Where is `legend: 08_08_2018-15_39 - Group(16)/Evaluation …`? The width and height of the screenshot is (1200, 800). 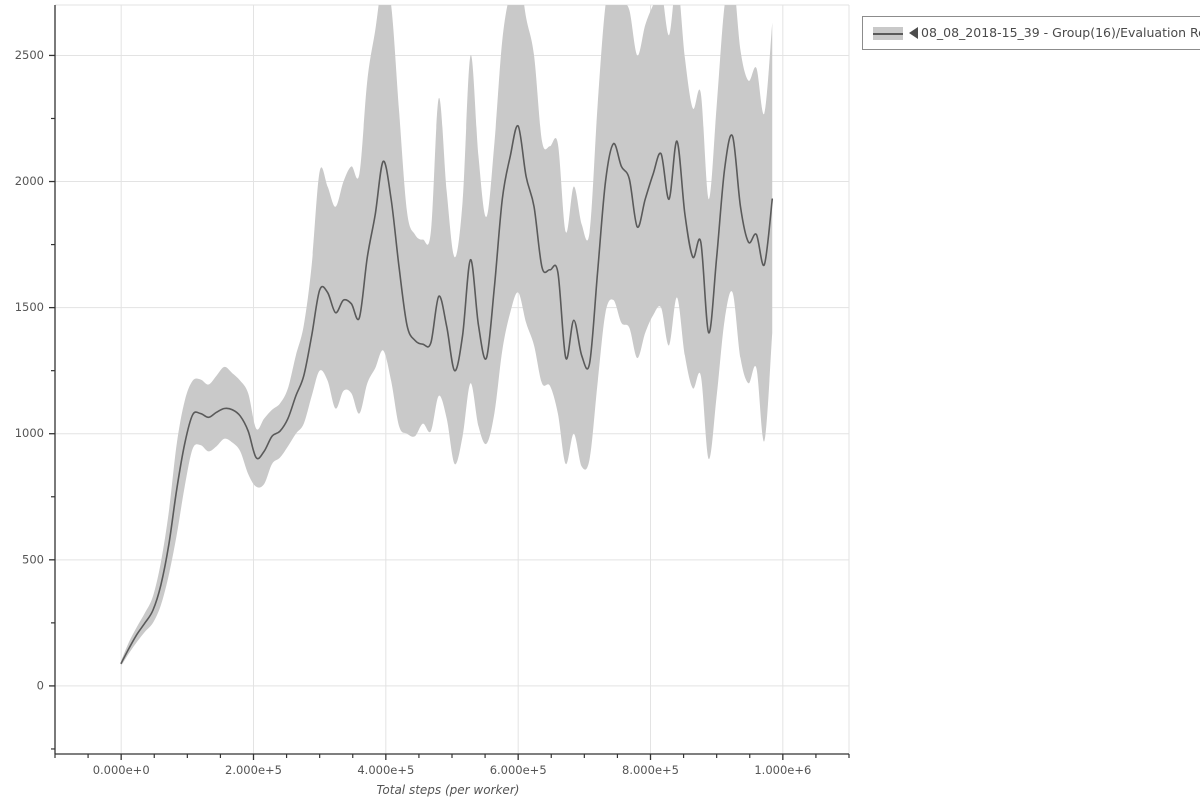
legend: 08_08_2018-15_39 - Group(16)/Evaluation … is located at coordinates (1031, 33).